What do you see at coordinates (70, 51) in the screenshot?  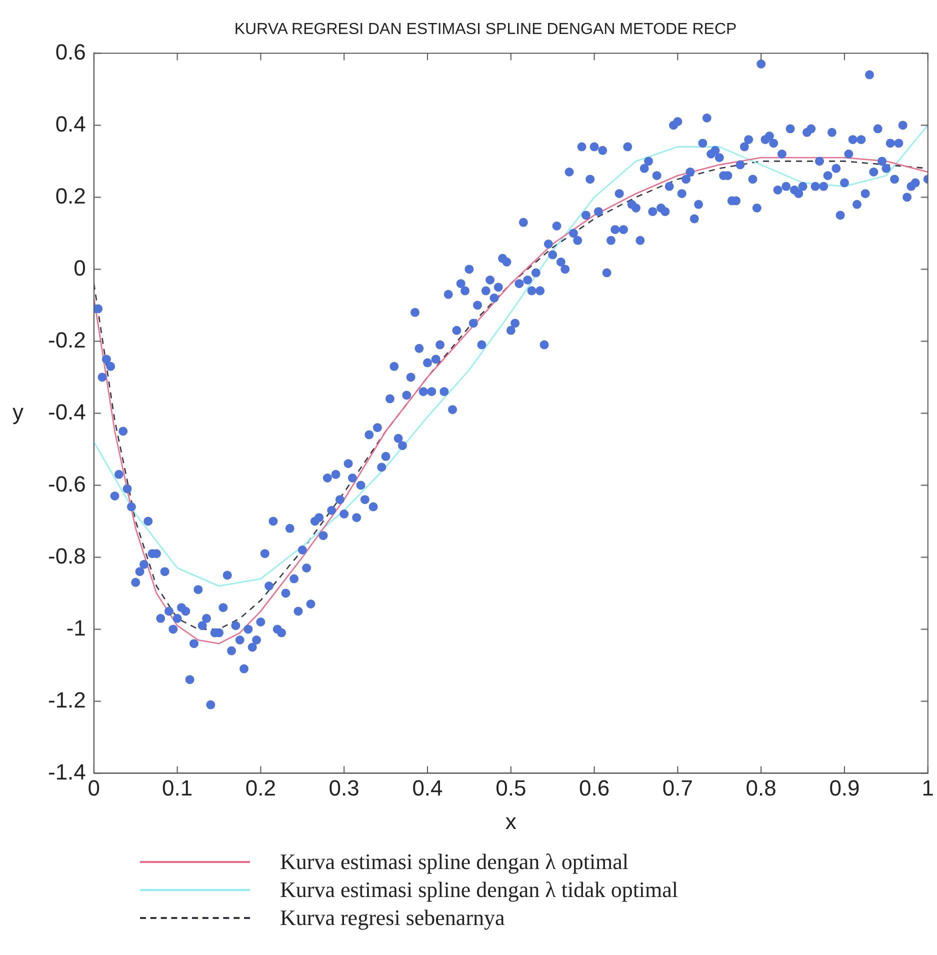 I see `y-tick-label: 0.6` at bounding box center [70, 51].